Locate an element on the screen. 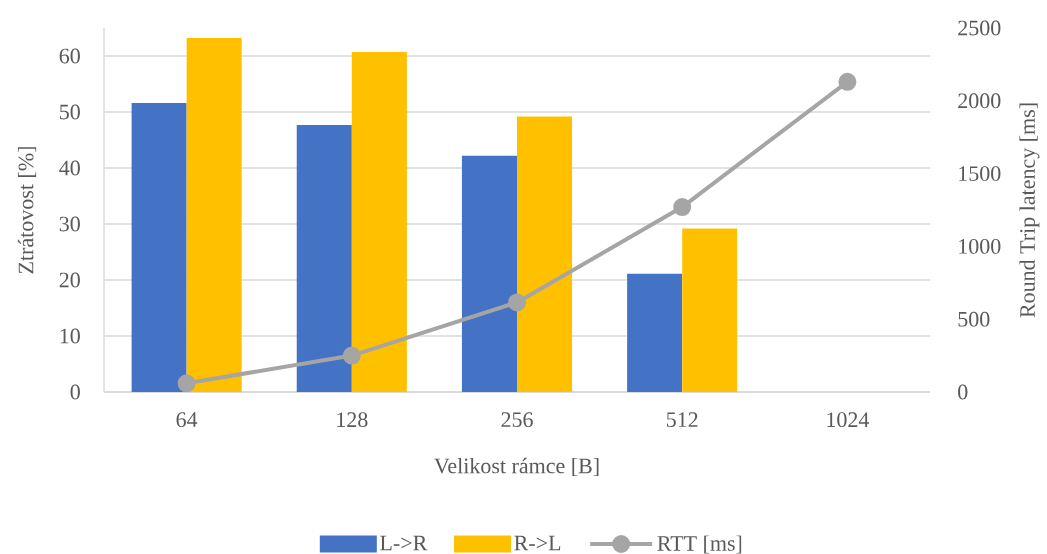  y-tick-label: 0 is located at coordinates (75, 392).